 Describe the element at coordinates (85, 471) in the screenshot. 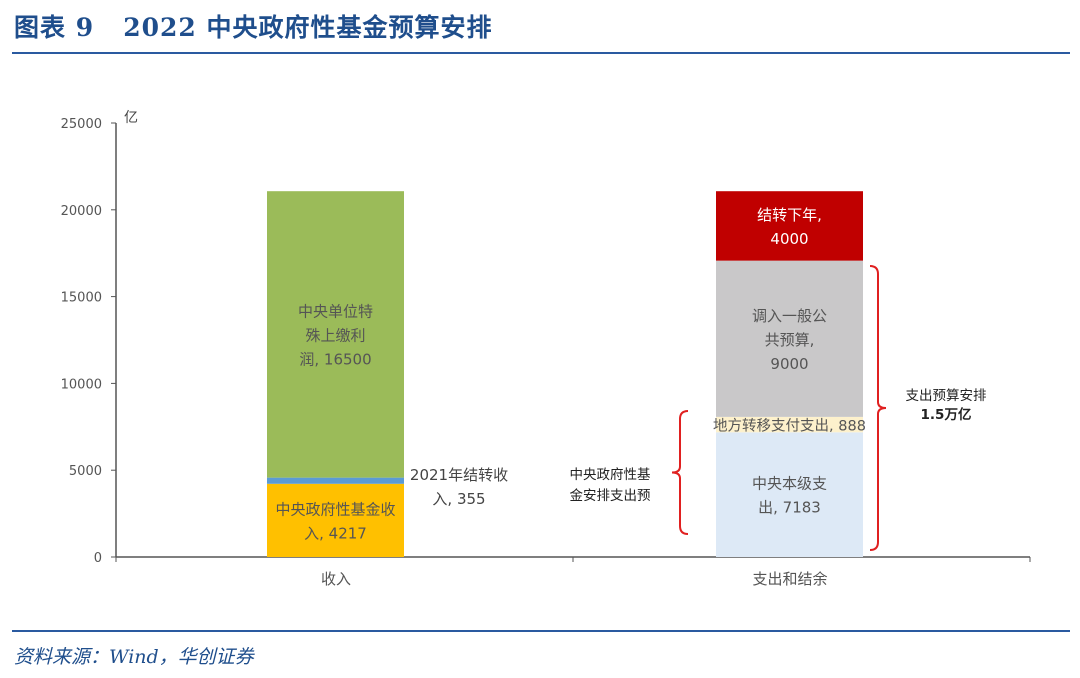

I see `y-tick-label: 5000` at that location.